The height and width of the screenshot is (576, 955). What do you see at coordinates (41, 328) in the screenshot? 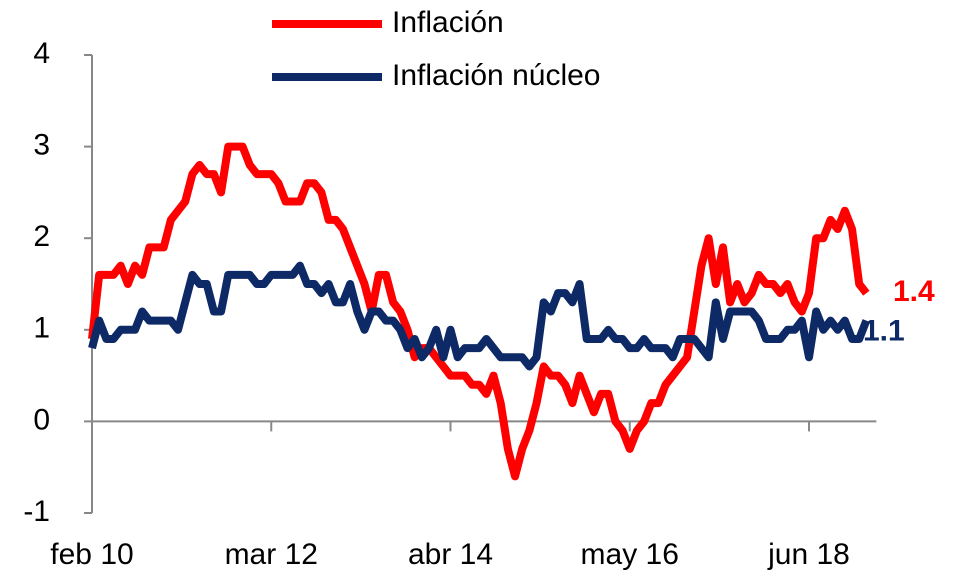
I see `y-tick-label: 1` at bounding box center [41, 328].